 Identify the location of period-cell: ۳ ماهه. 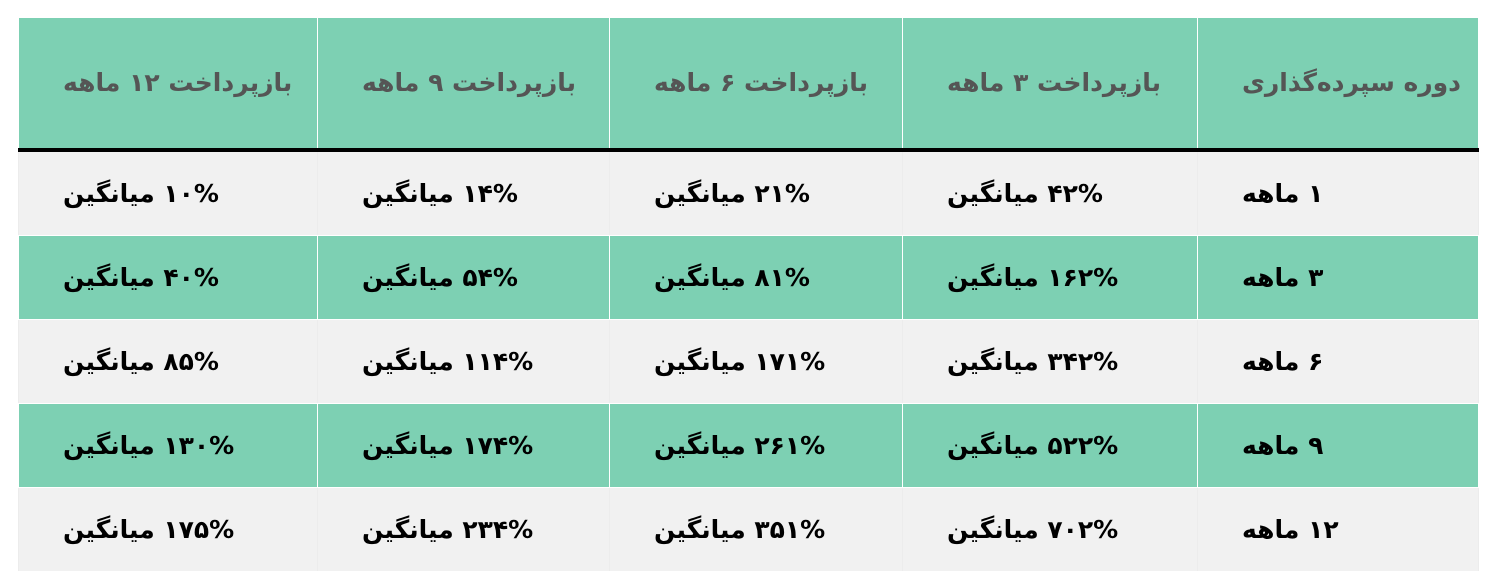
(1338, 277).